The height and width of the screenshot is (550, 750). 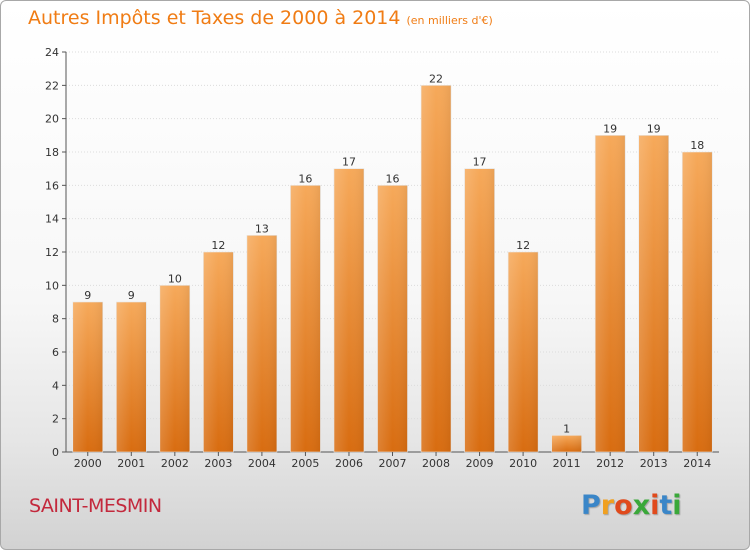 What do you see at coordinates (262, 228) in the screenshot?
I see `data-label: 13` at bounding box center [262, 228].